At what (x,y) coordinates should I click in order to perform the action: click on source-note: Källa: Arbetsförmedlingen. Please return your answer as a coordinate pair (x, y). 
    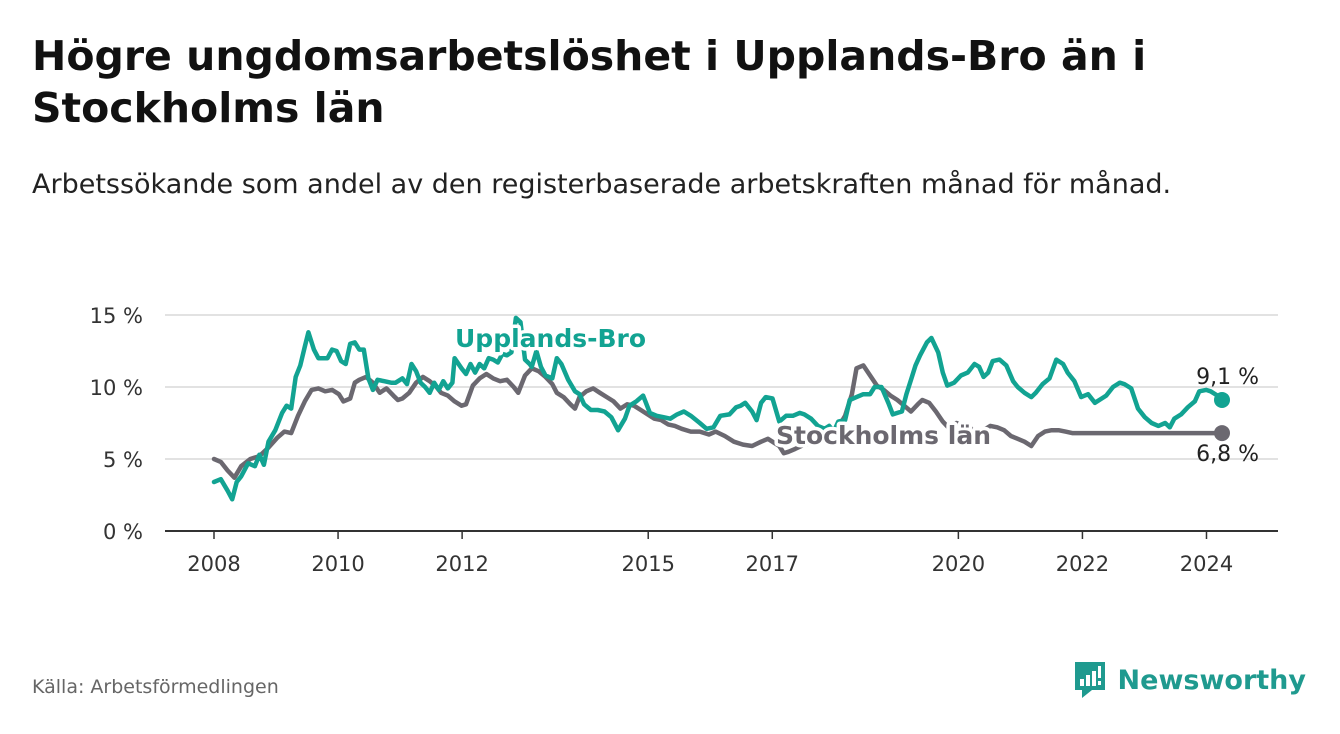
    Looking at the image, I should click on (155, 687).